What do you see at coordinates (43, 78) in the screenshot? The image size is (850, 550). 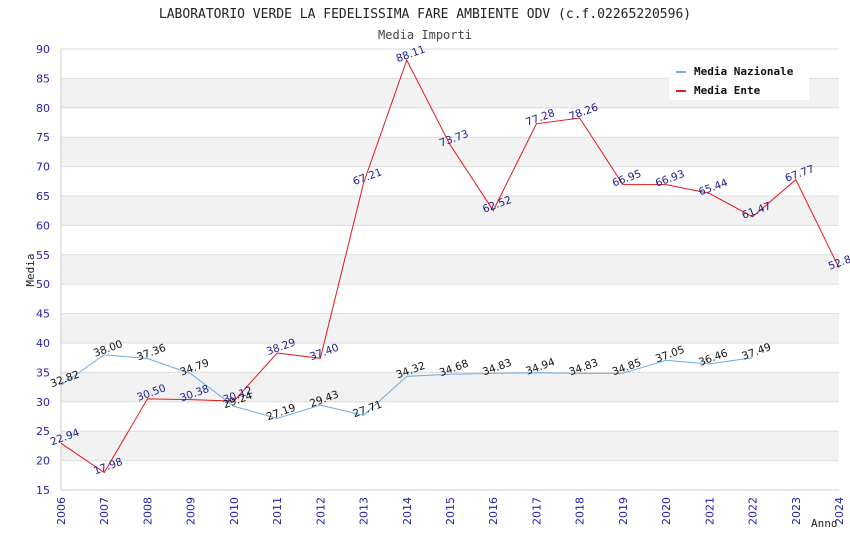 I see `y-tick-85: 85` at bounding box center [43, 78].